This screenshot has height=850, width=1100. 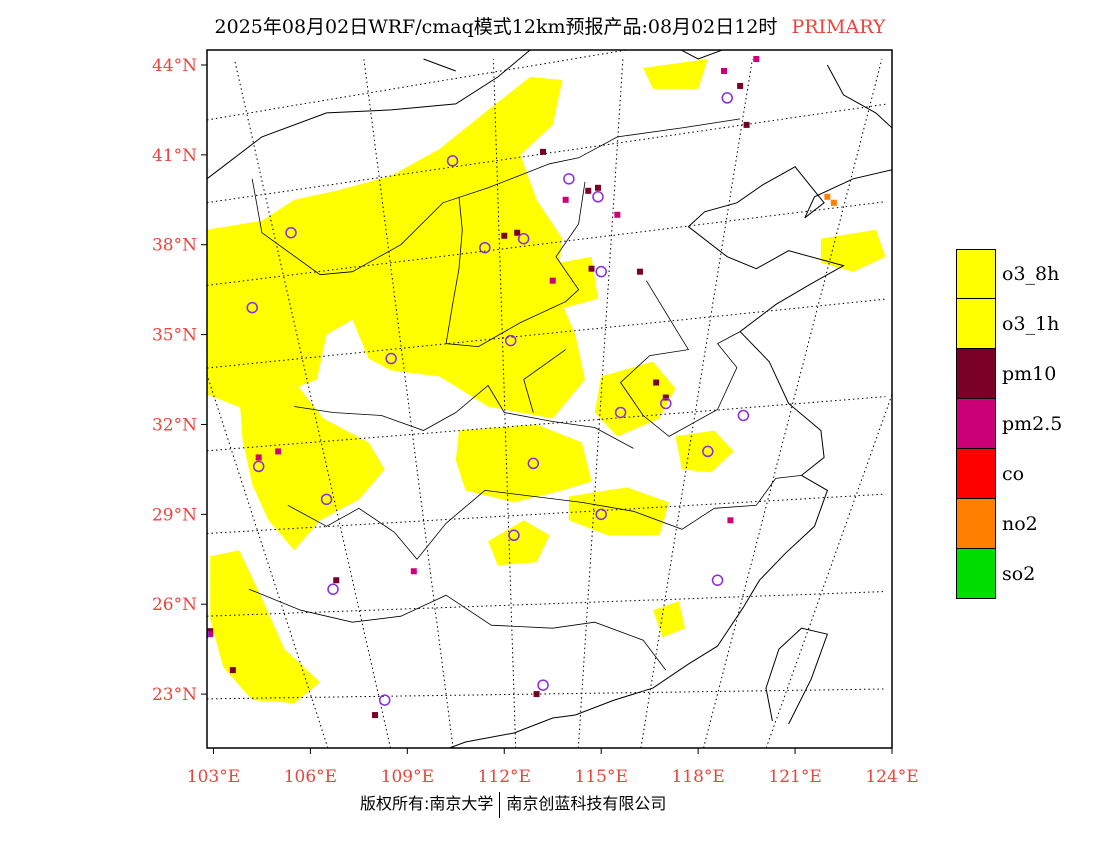 I want to click on title-main: 2025年08月02日WRF/cmaq模式12km预报产品:08月02日12时, so click(x=496, y=27).